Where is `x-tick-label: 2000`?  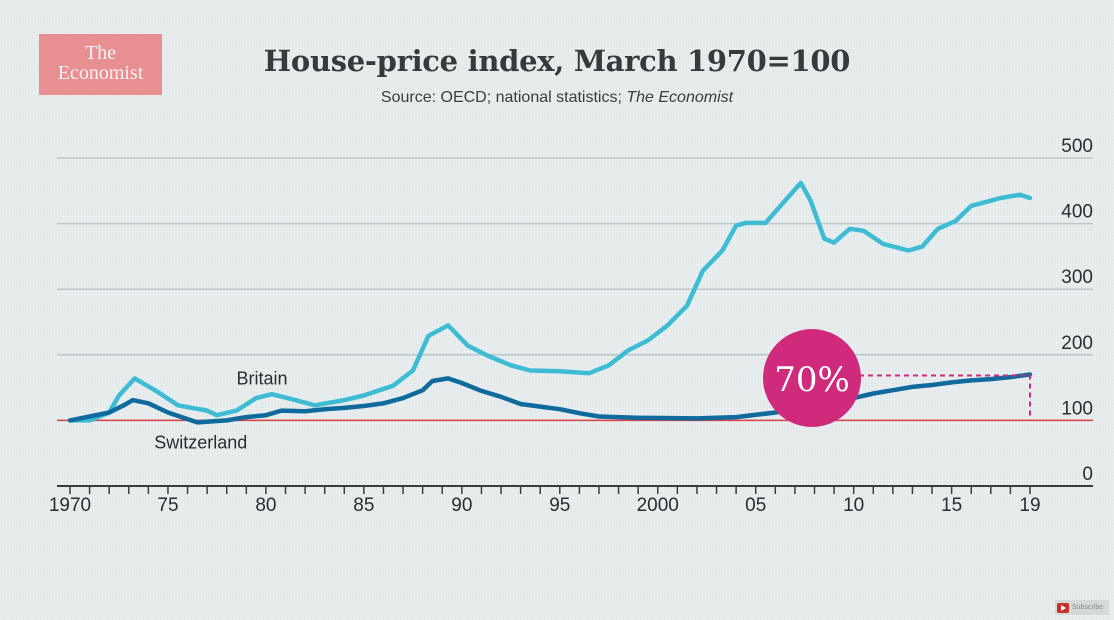
x-tick-label: 2000 is located at coordinates (658, 505).